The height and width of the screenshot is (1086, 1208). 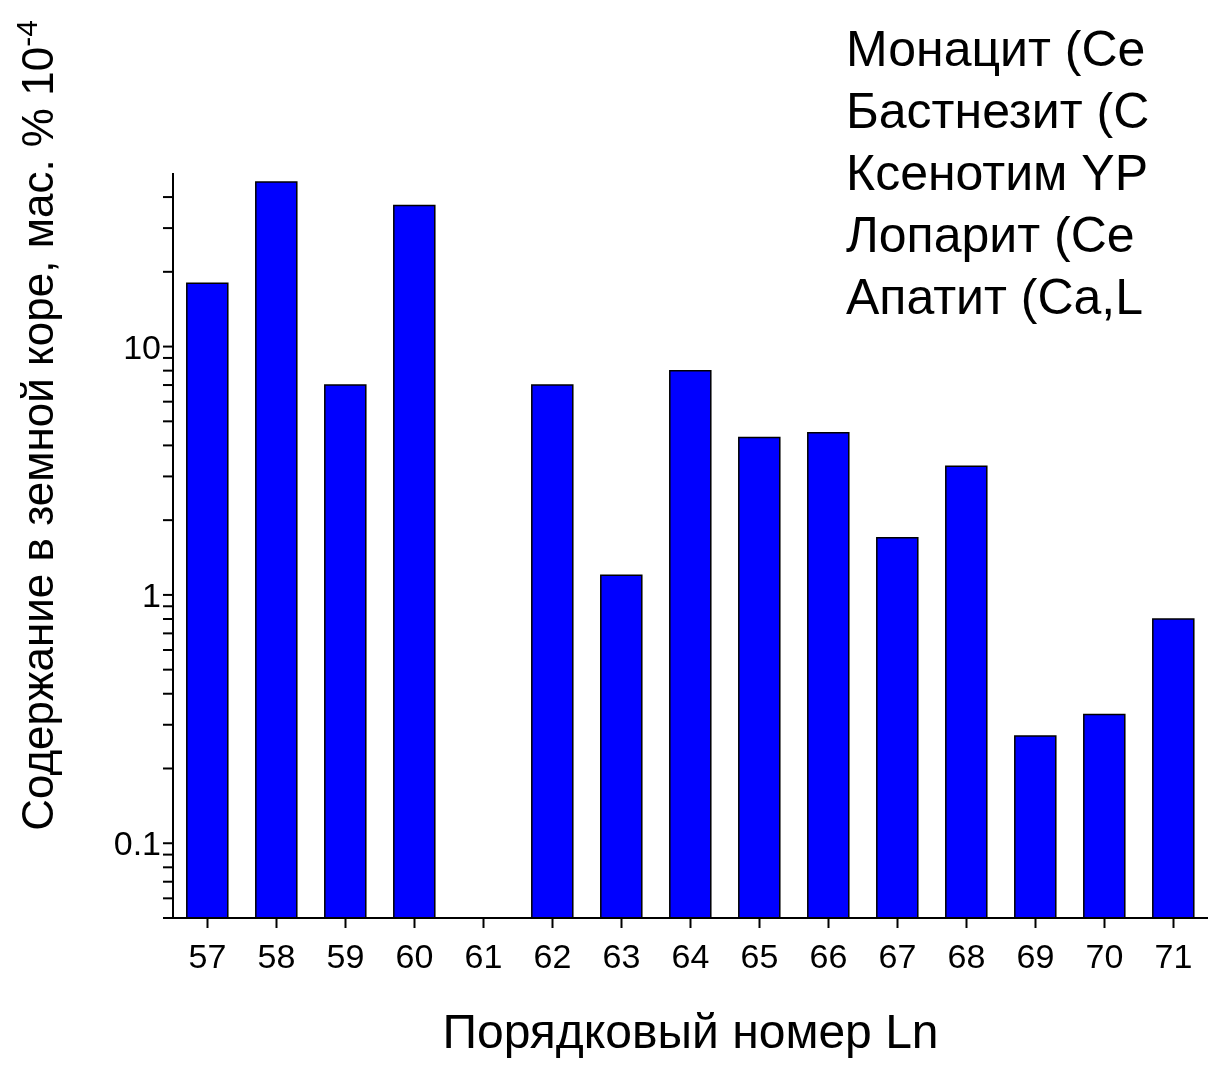 What do you see at coordinates (151, 594) in the screenshot?
I see `y-tick-label: 1` at bounding box center [151, 594].